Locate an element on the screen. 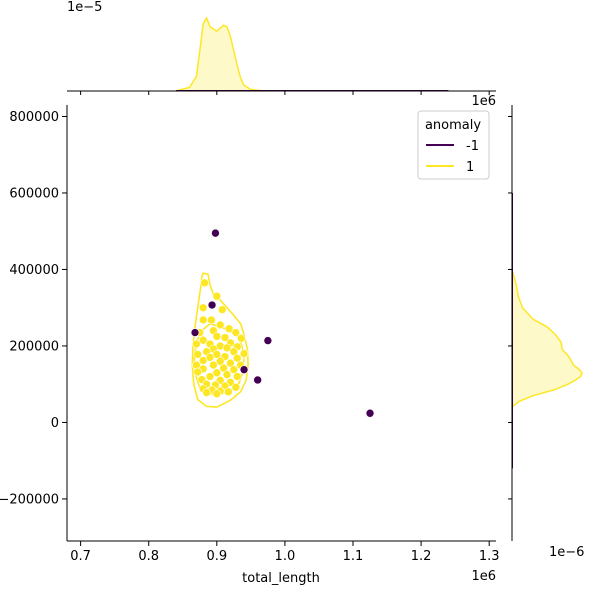 The height and width of the screenshot is (600, 600). legend-title: anomaly is located at coordinates (453, 125).